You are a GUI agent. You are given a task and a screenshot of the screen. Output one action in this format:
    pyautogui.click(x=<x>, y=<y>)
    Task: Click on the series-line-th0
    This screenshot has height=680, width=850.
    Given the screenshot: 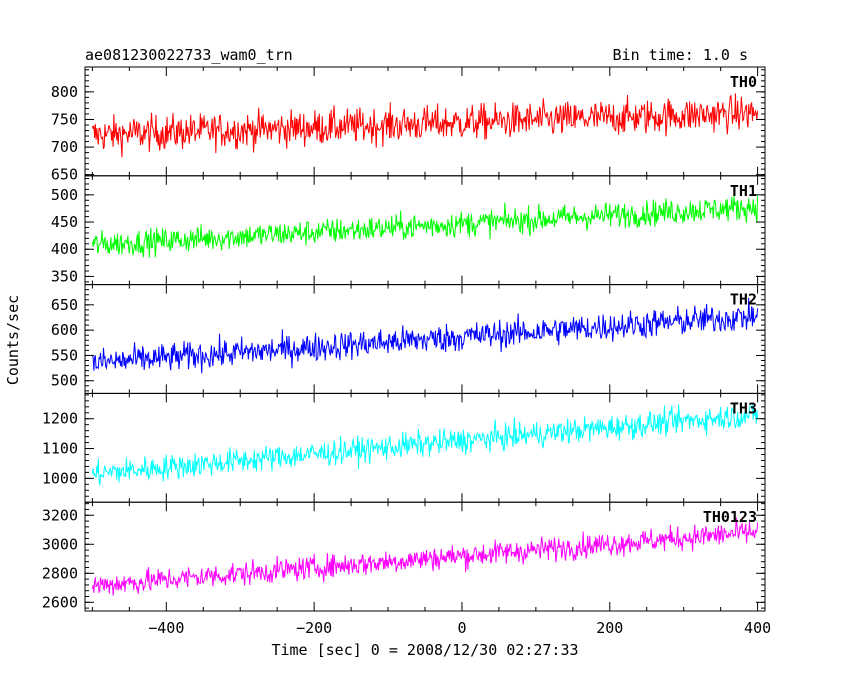 What is the action you would take?
    pyautogui.click(x=425, y=125)
    